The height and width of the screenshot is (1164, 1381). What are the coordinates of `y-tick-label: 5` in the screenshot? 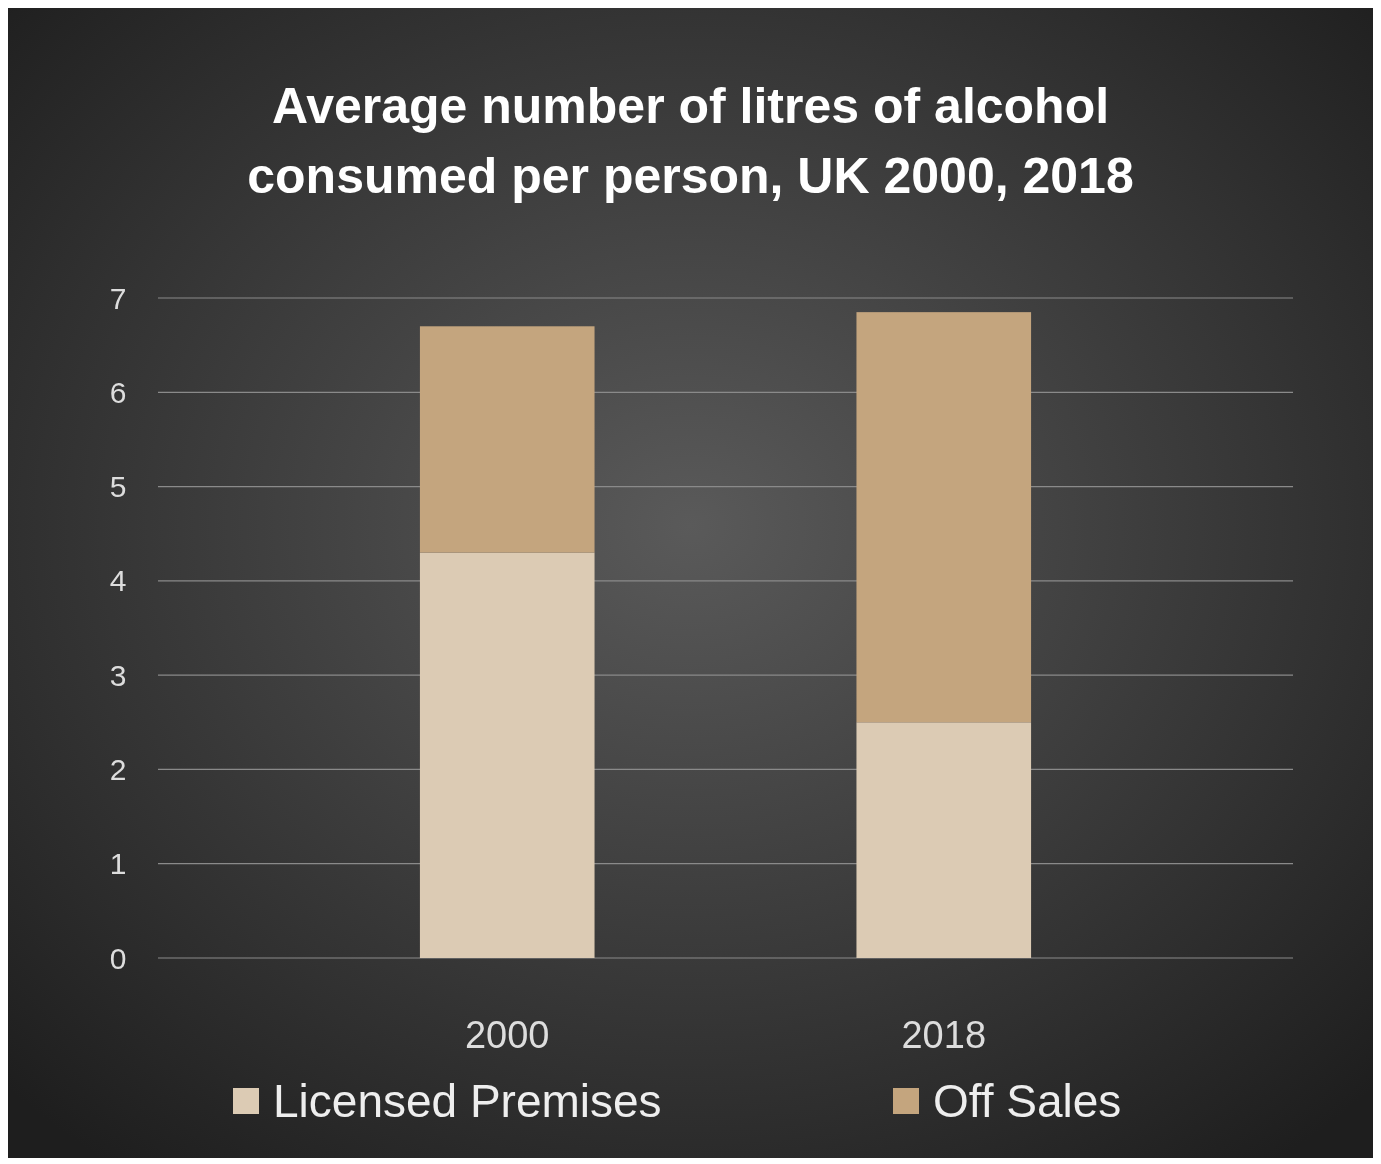 It's located at (118, 487).